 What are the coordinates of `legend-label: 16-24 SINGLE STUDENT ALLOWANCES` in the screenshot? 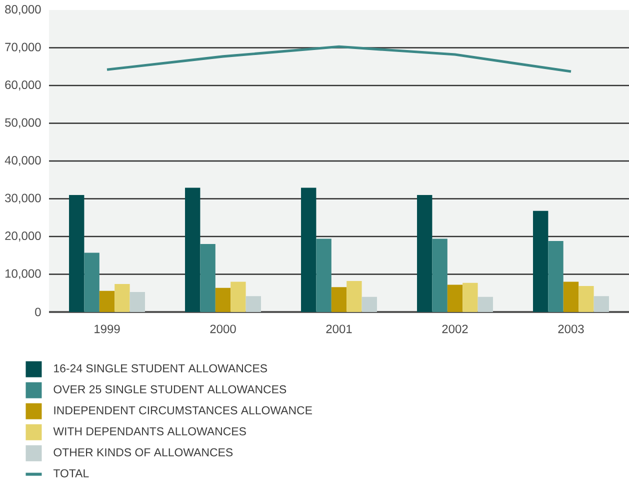 It's located at (160, 368).